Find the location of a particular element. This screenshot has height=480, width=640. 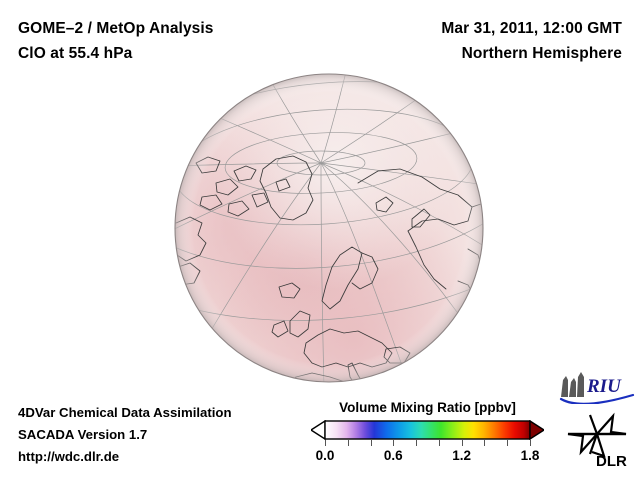

colorbar-gradient is located at coordinates (427, 430).